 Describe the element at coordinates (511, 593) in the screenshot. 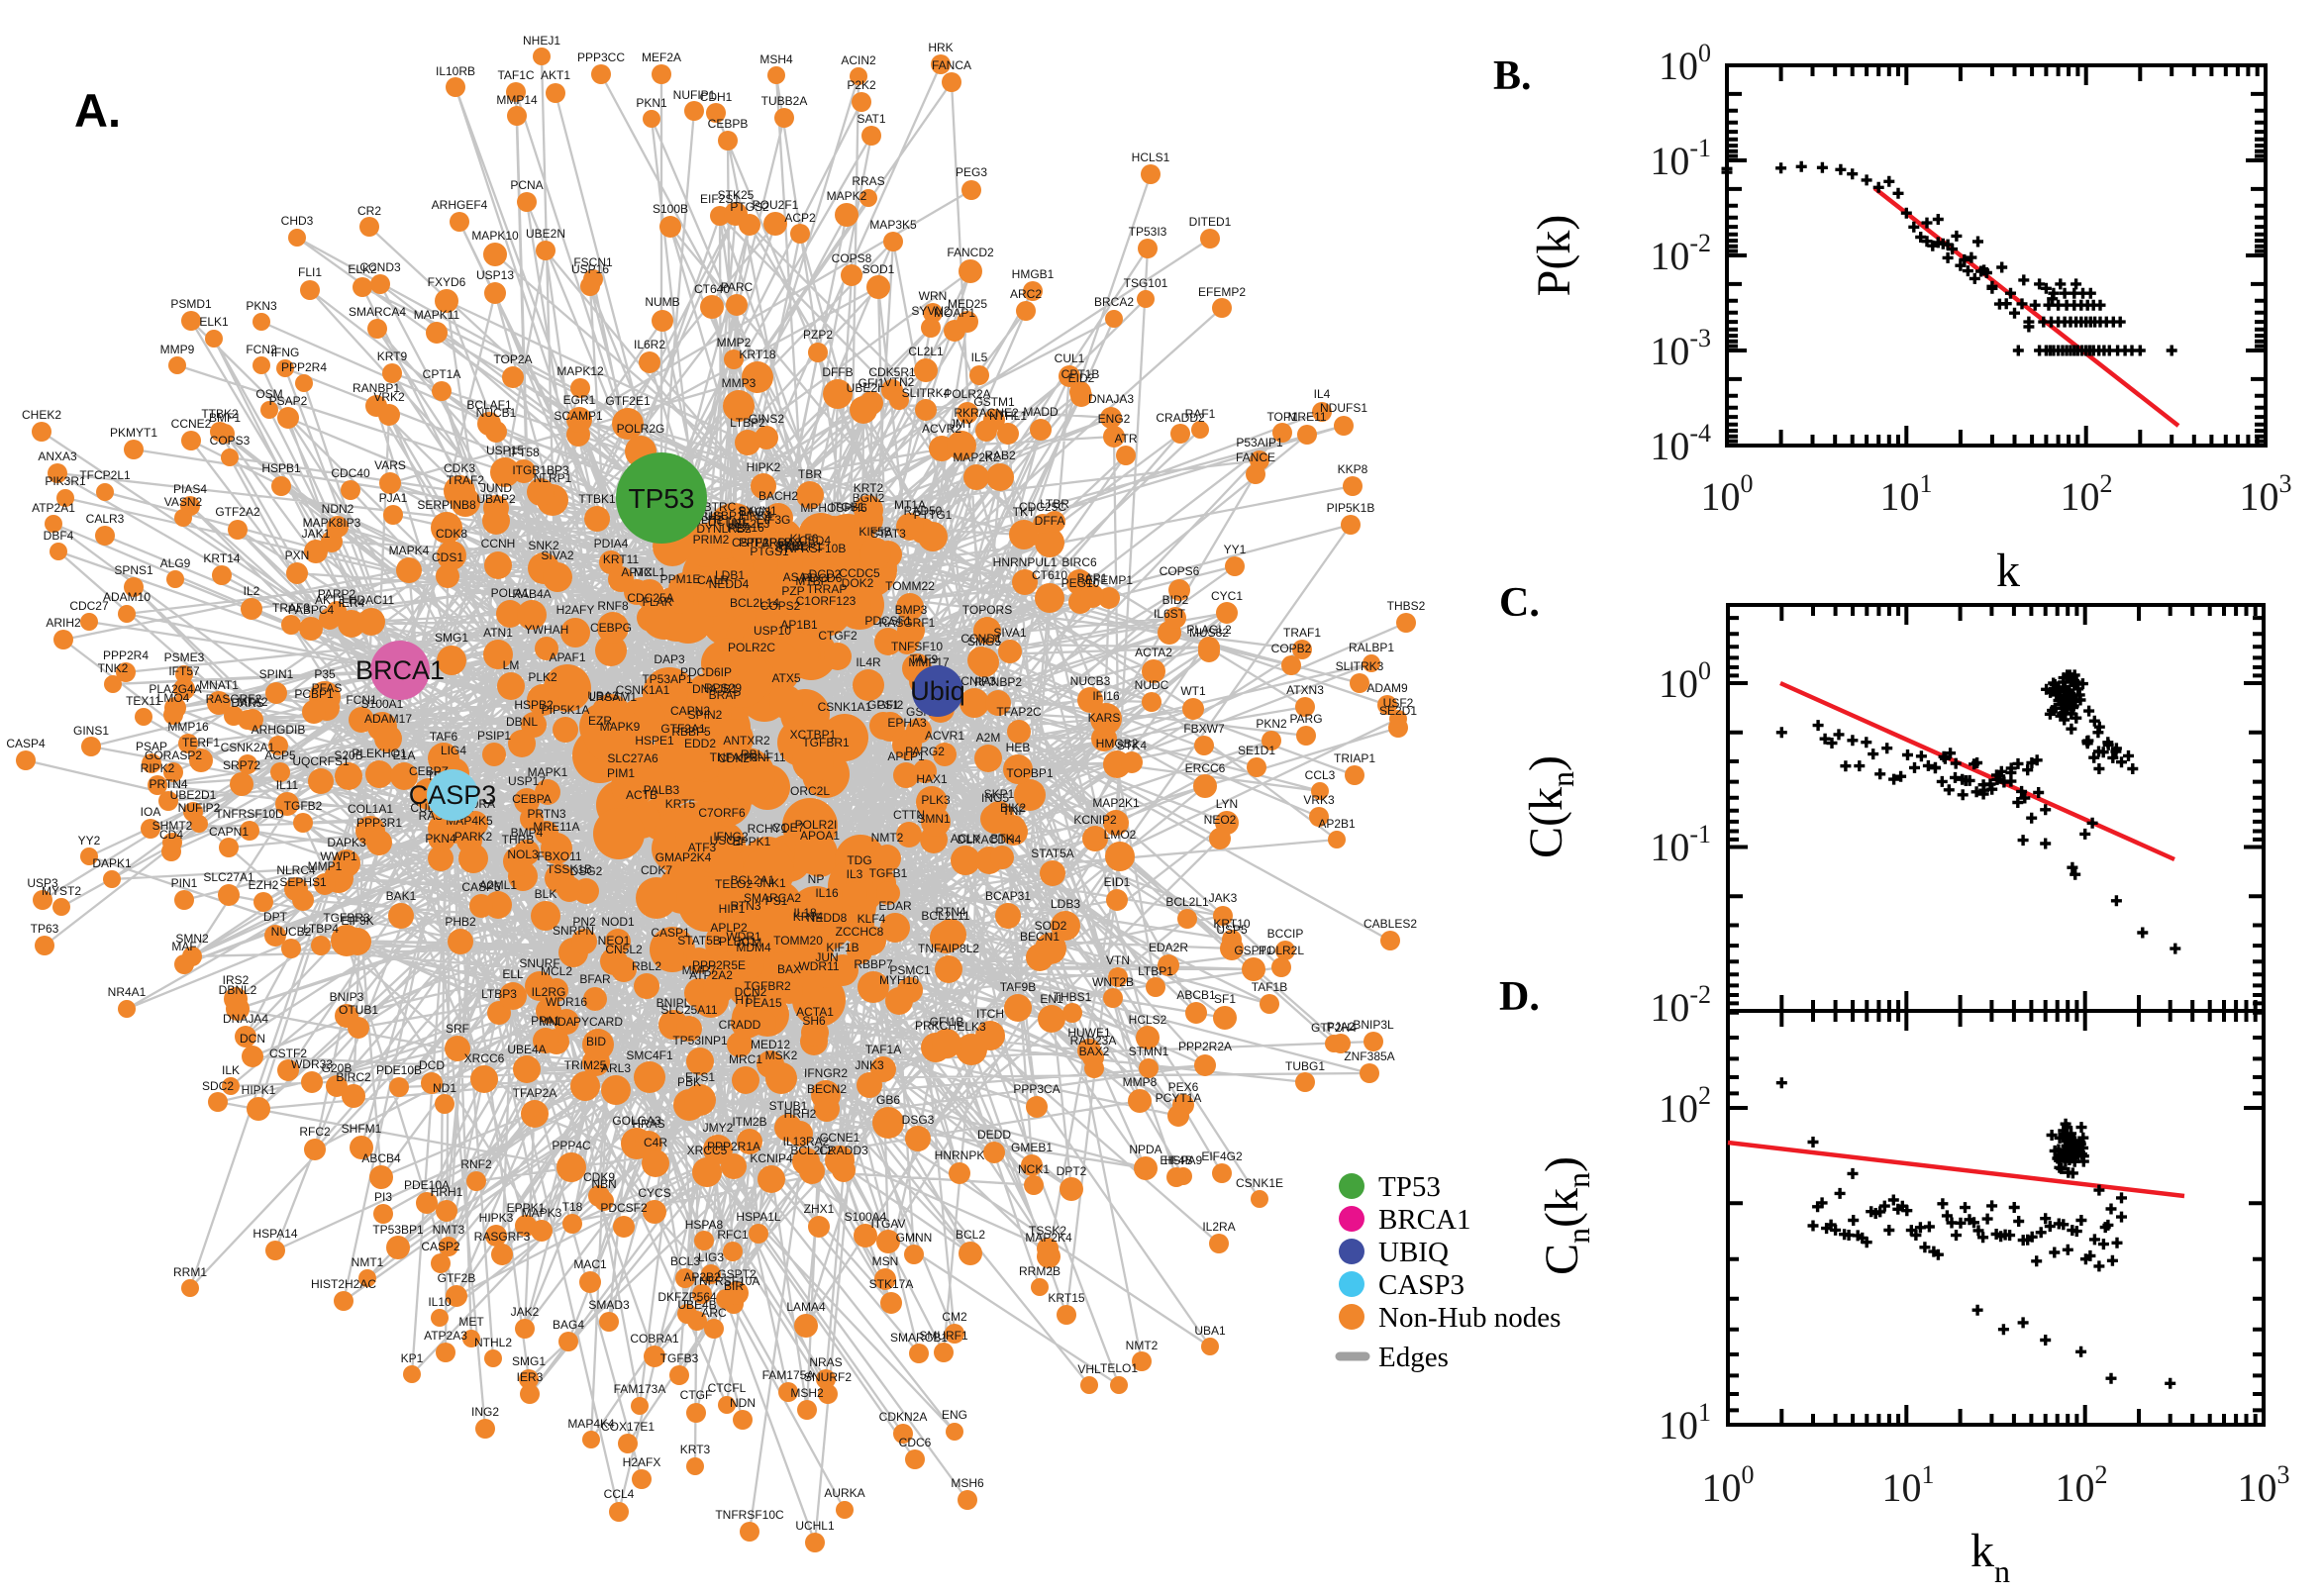

I see `svg-text: POLA1` at that location.